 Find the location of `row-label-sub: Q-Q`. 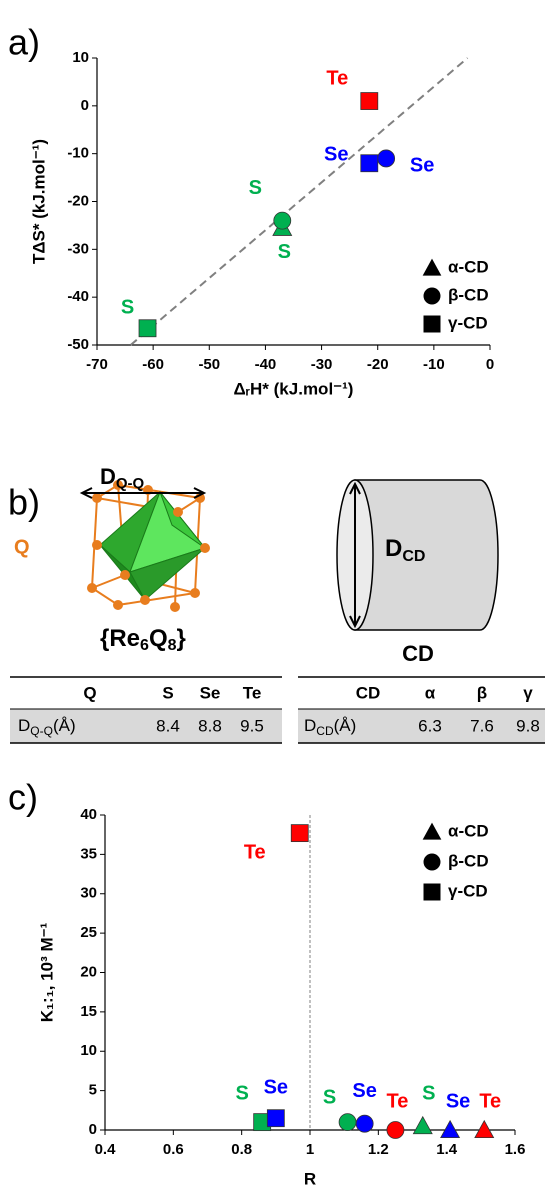

row-label-sub: Q-Q is located at coordinates (41, 731).